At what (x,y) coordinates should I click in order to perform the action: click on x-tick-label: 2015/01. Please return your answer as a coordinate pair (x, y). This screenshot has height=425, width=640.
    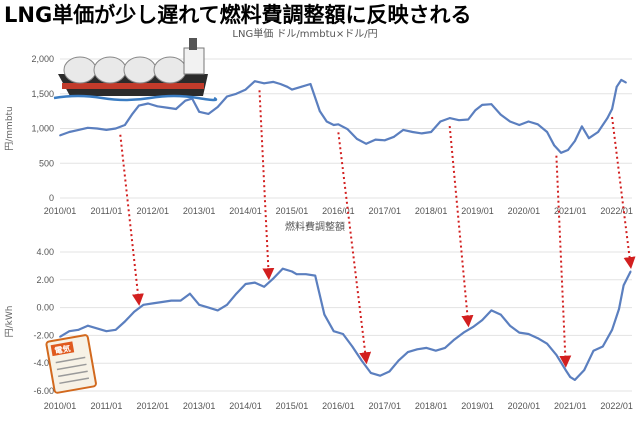
    Looking at the image, I should click on (292, 406).